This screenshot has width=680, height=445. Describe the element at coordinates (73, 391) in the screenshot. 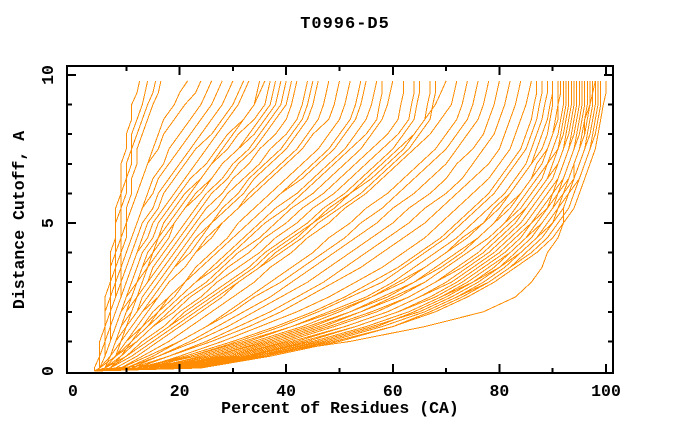

I see `x-tick-label: 0` at that location.